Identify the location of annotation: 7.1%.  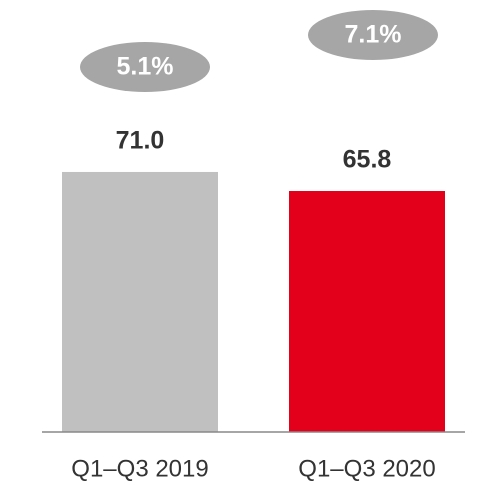
(373, 35).